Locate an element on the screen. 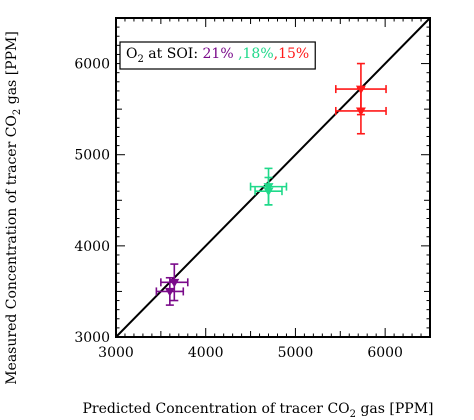 The image size is (474, 420). legend: O2 at SOI: 21% ,18%,15% is located at coordinates (217, 55).